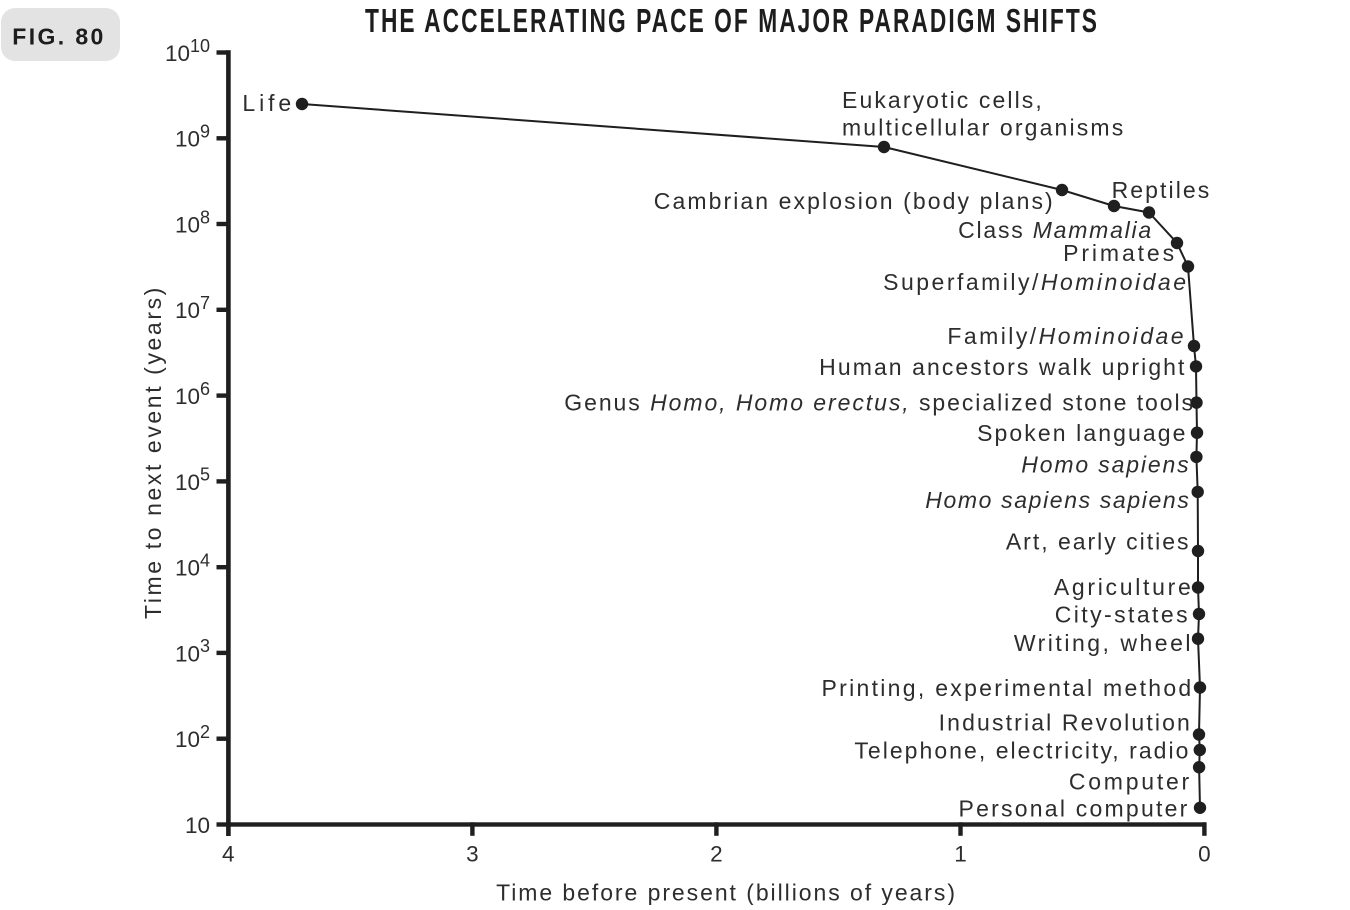  I want to click on svg-text: City-states, so click(1122, 615).